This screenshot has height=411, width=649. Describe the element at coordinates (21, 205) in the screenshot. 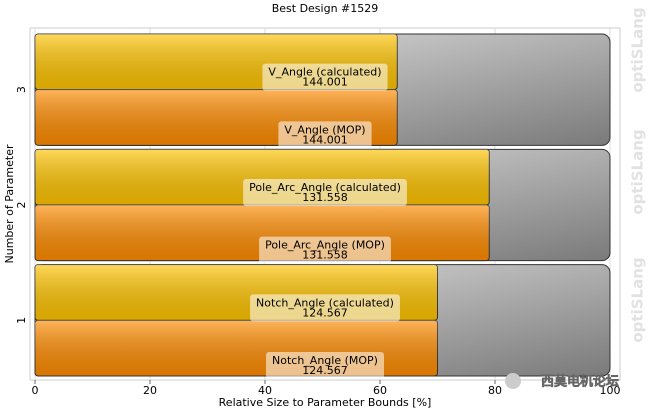

I see `y-tick-label: 2` at that location.